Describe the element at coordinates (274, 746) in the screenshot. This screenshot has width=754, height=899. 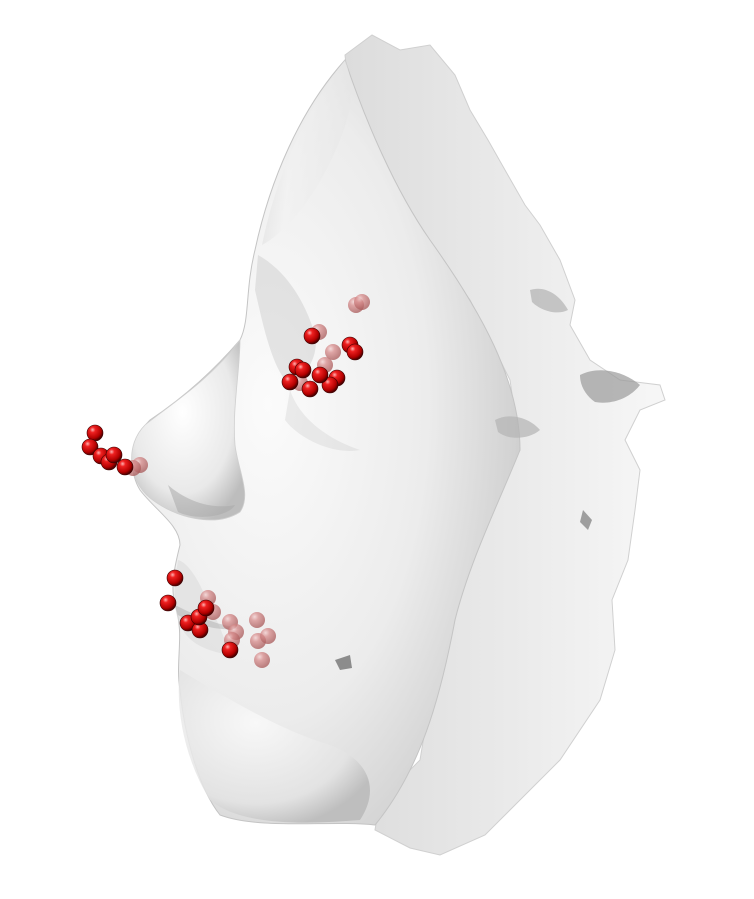
I see `chin-surface` at that location.